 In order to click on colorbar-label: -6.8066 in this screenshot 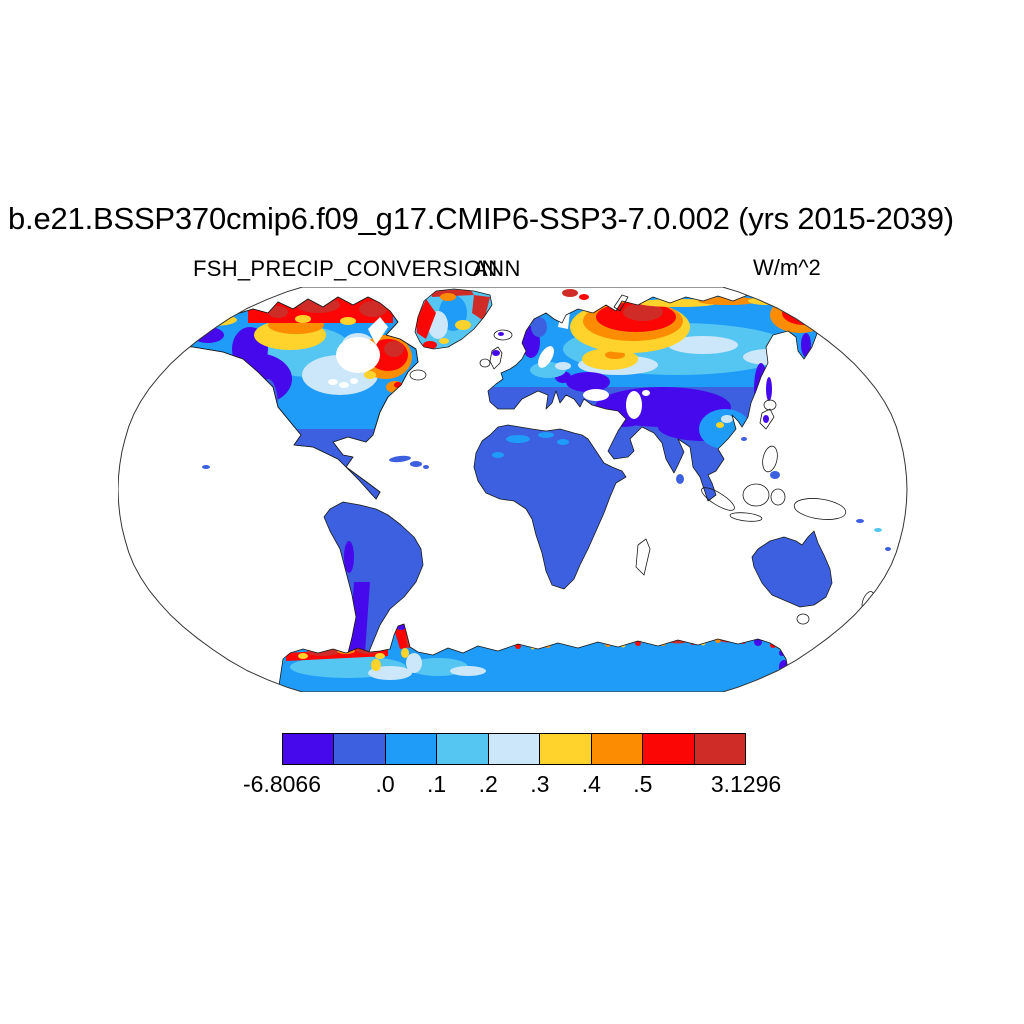, I will do `click(282, 784)`.